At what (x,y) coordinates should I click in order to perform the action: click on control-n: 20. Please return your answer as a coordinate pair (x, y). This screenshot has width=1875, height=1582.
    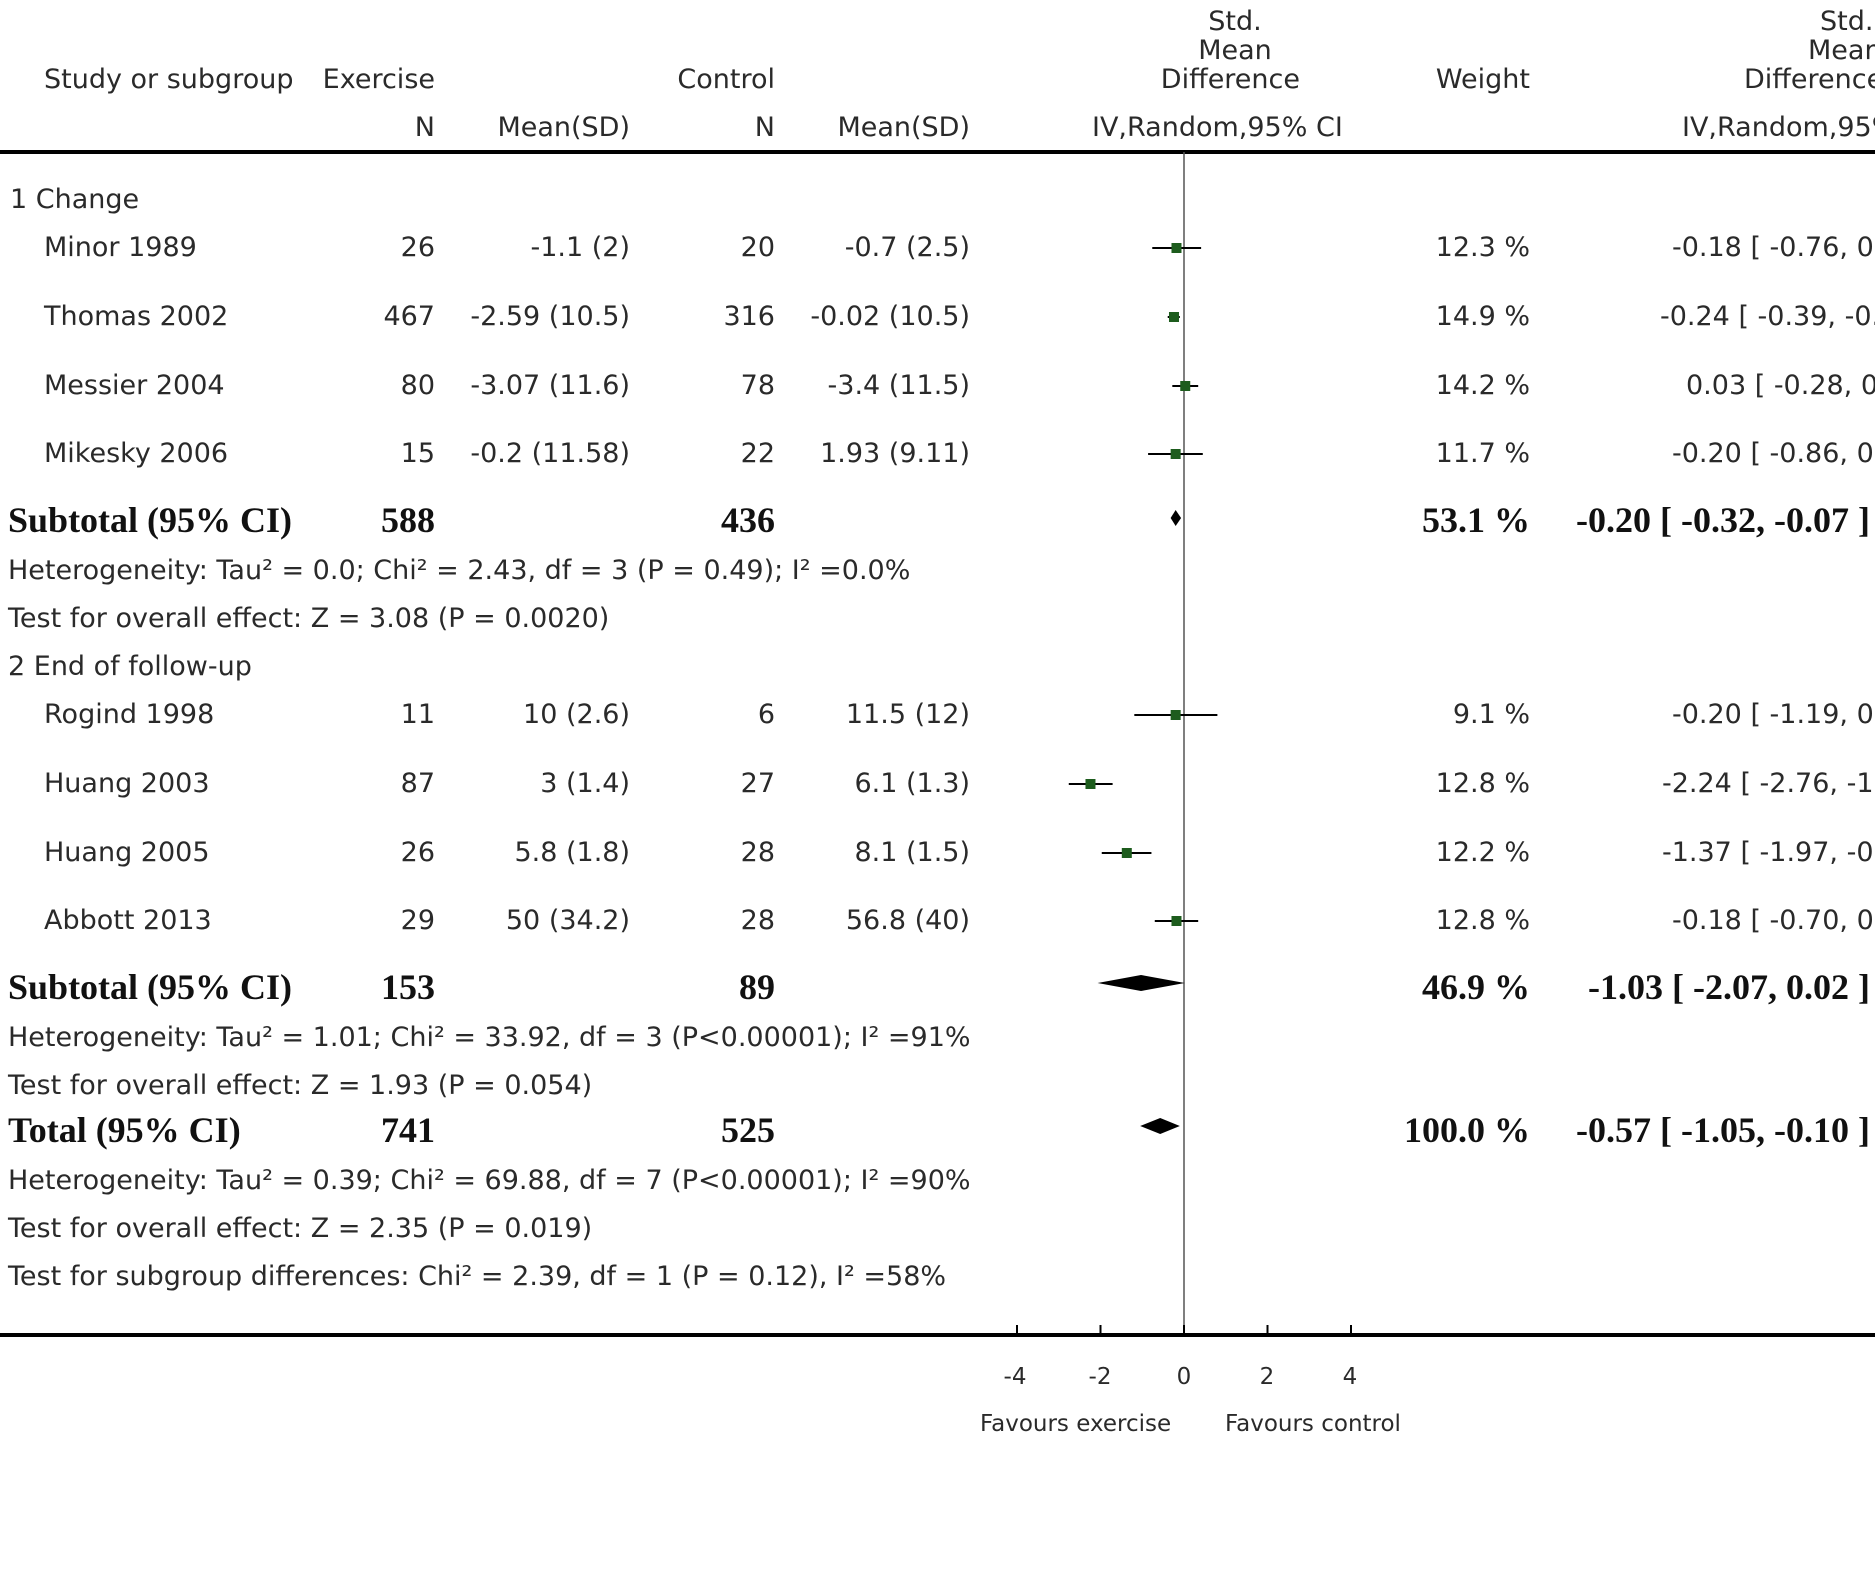
    Looking at the image, I should click on (757, 247).